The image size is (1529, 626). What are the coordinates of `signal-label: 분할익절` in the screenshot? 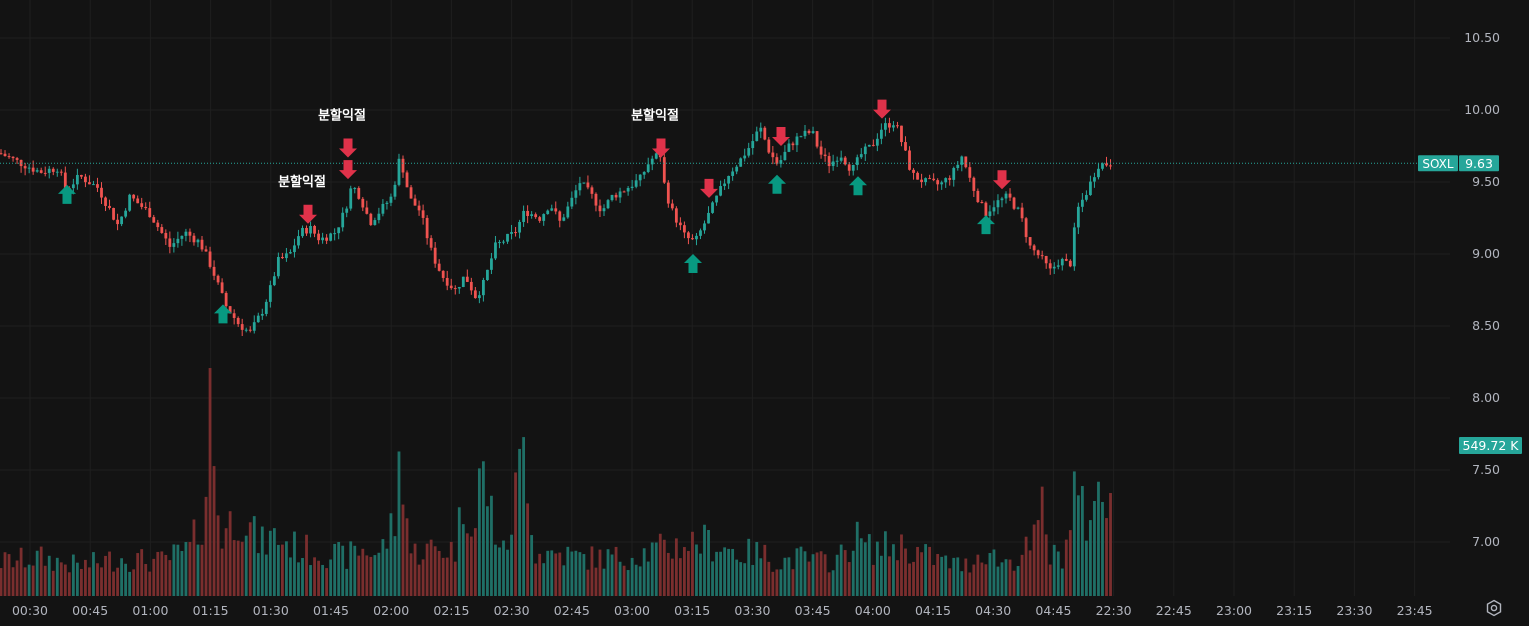 It's located at (655, 116).